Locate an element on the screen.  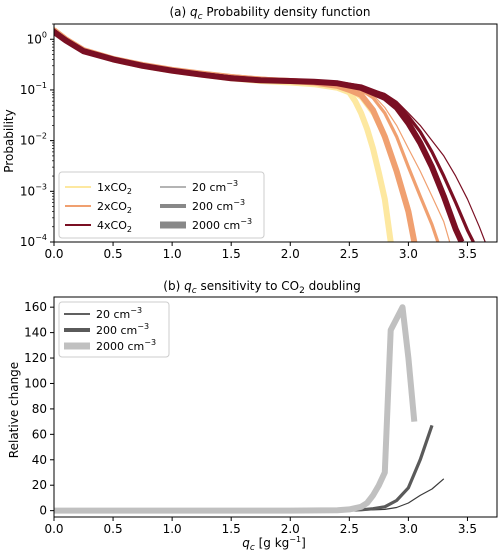
legend-label-1xco2: 1xCO2 is located at coordinates (114, 188).